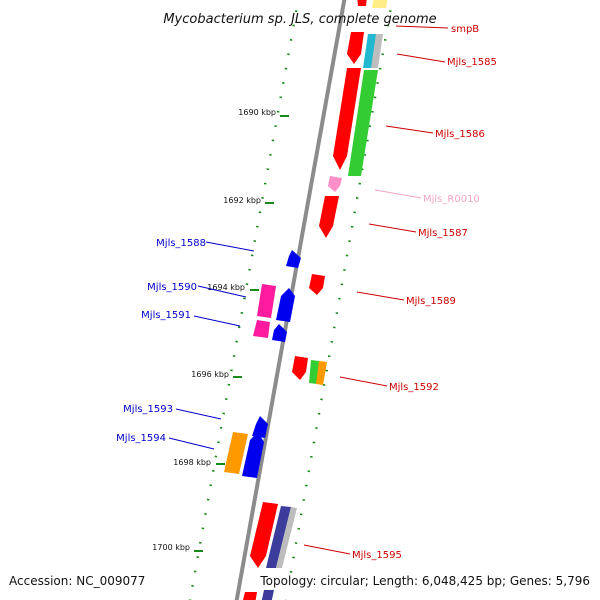 The height and width of the screenshot is (600, 600). Describe the element at coordinates (460, 134) in the screenshot. I see `gene-label-mjls-1586: Mjls_1586` at that location.